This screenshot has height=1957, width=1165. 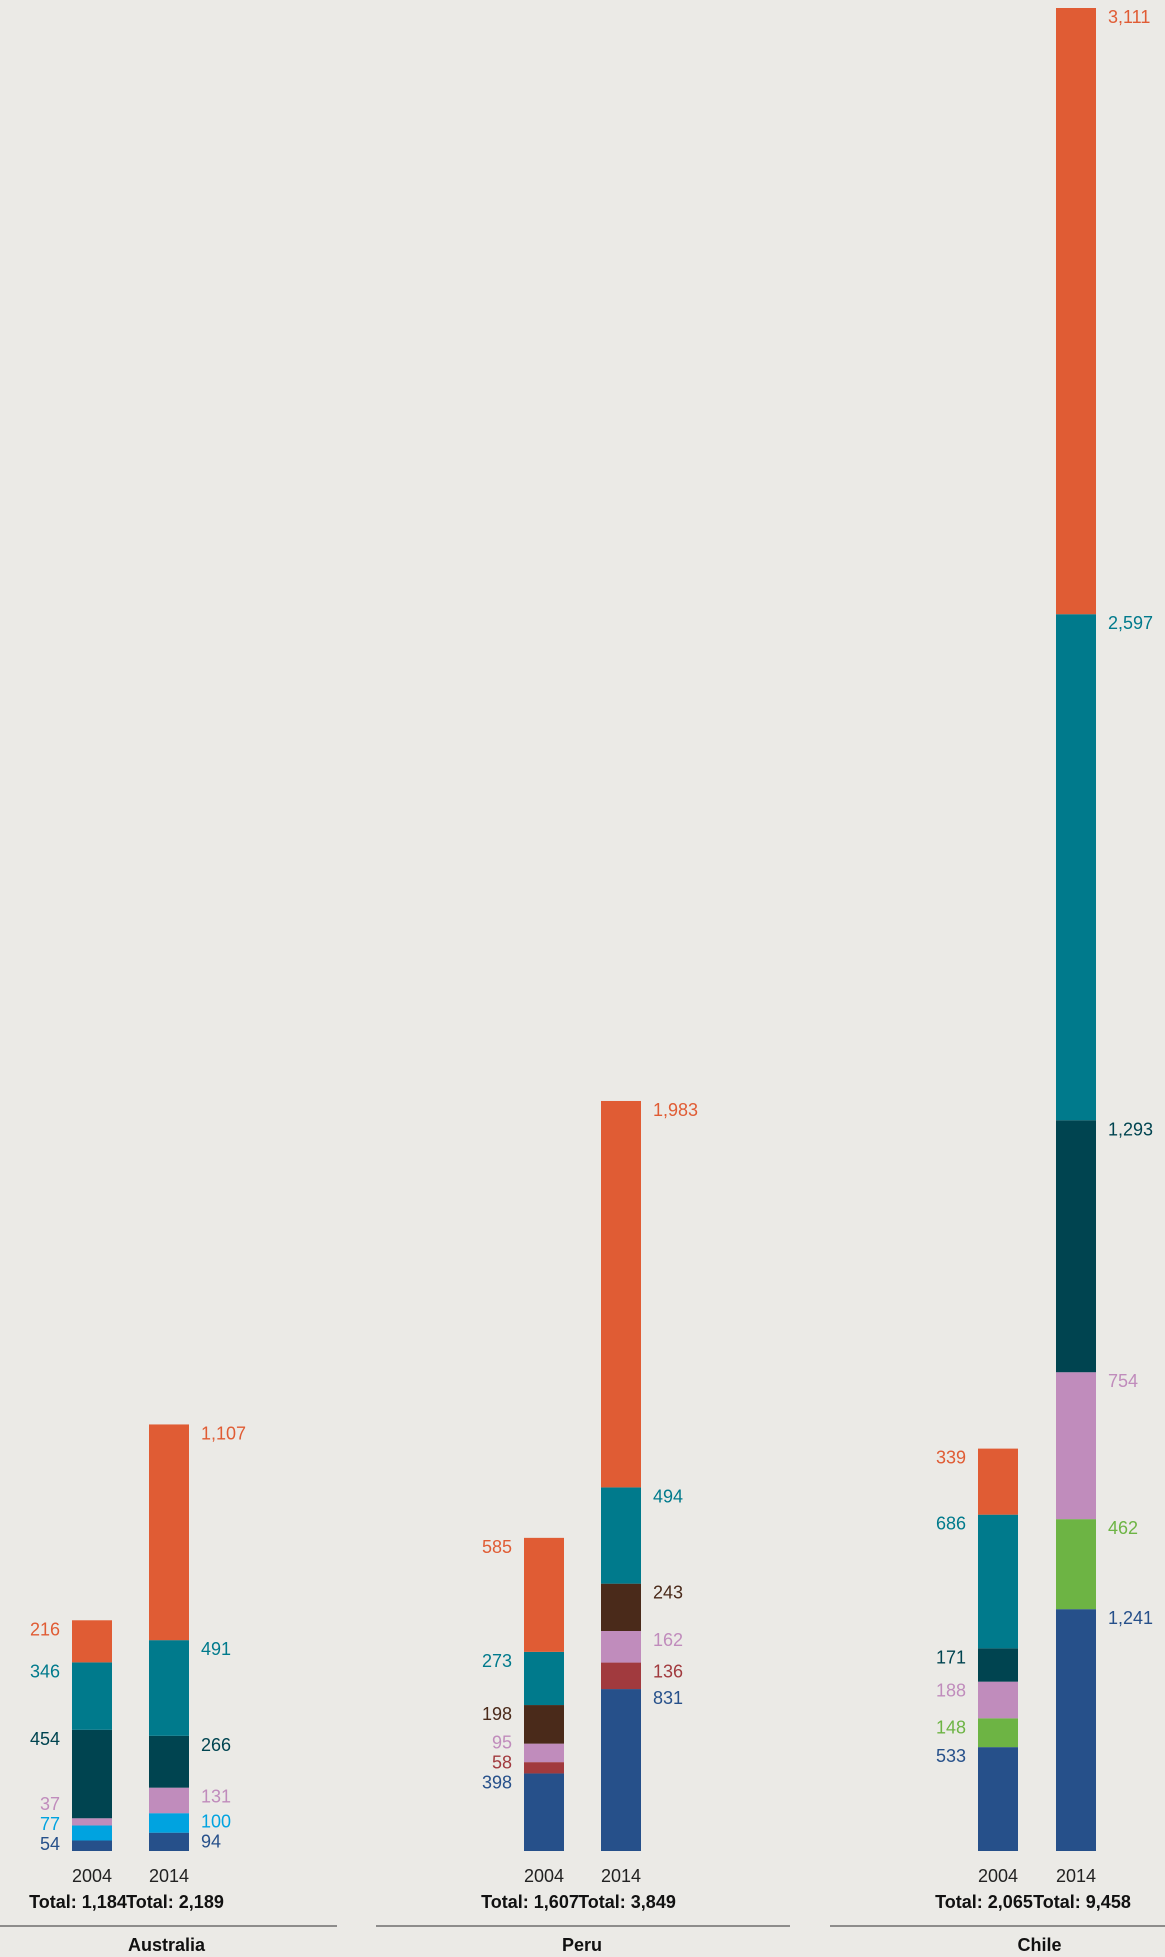 What do you see at coordinates (175, 1902) in the screenshot?
I see `total-label: Total: 2,189` at bounding box center [175, 1902].